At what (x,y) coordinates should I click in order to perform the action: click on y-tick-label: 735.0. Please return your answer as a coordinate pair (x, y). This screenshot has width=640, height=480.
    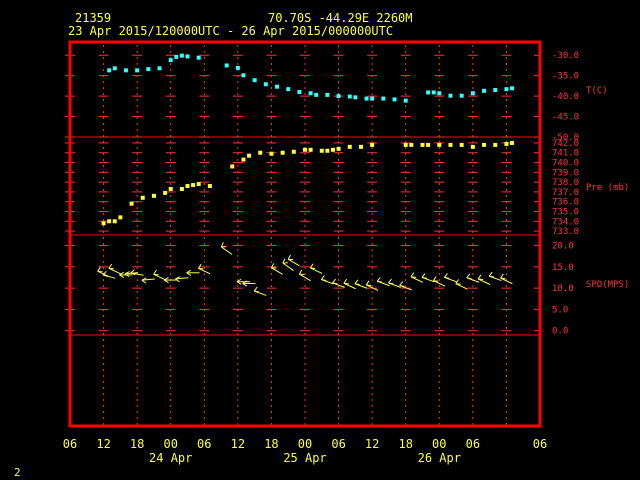
    Looking at the image, I should click on (565, 212).